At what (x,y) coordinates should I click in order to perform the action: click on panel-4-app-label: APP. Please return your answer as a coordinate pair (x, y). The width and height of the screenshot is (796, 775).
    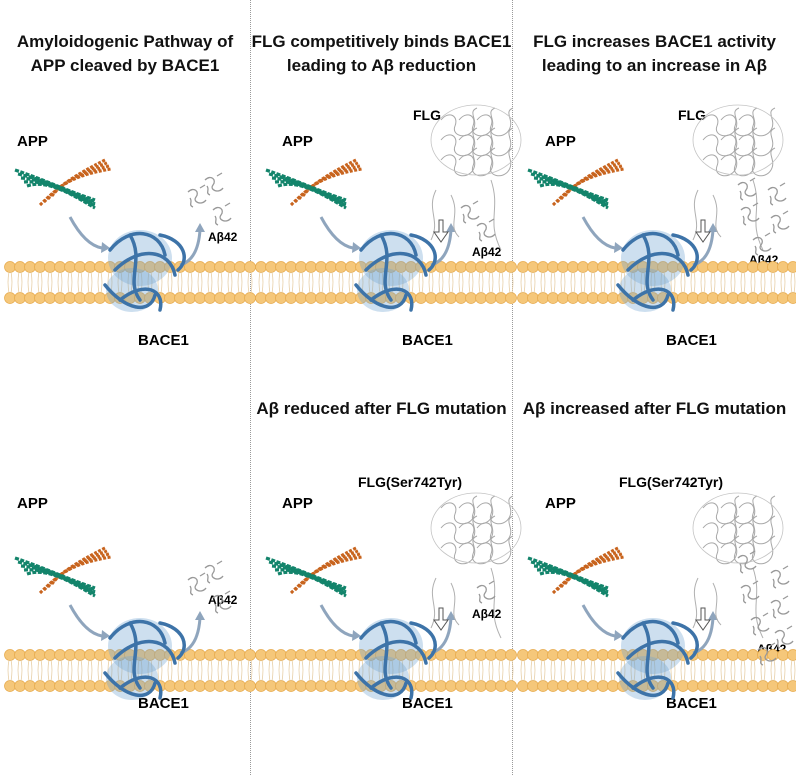
    Looking at the image, I should click on (32, 503).